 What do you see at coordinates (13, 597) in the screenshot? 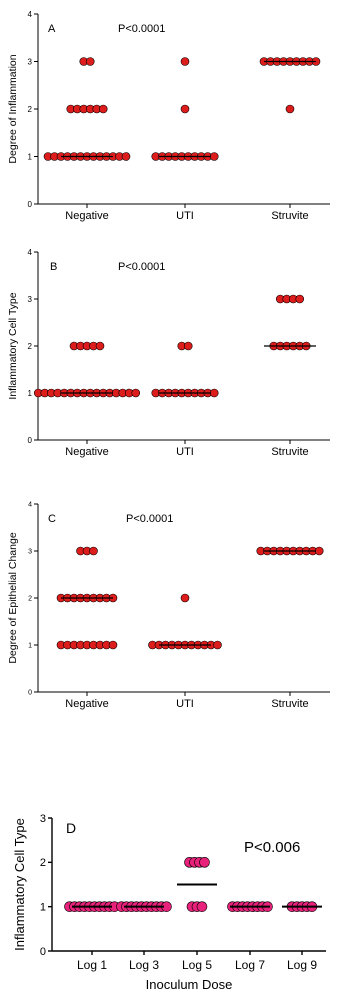
I see `y-axis-title: Degree of Epithelial Change` at bounding box center [13, 597].